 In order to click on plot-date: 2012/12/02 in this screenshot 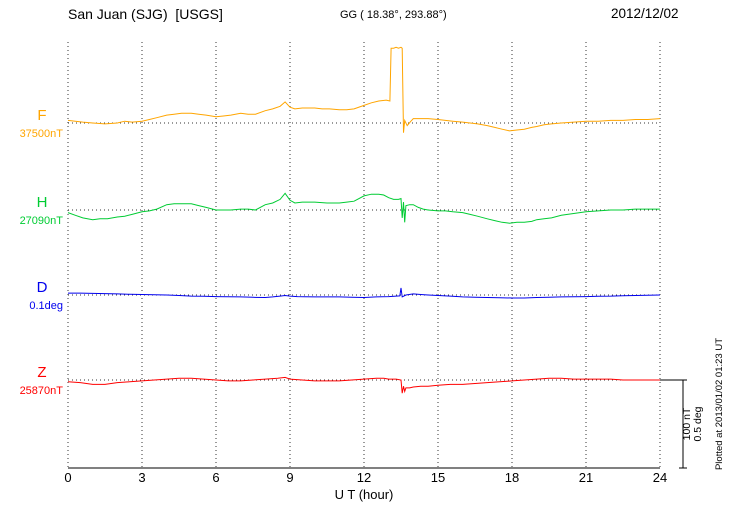, I will do `click(645, 13)`.